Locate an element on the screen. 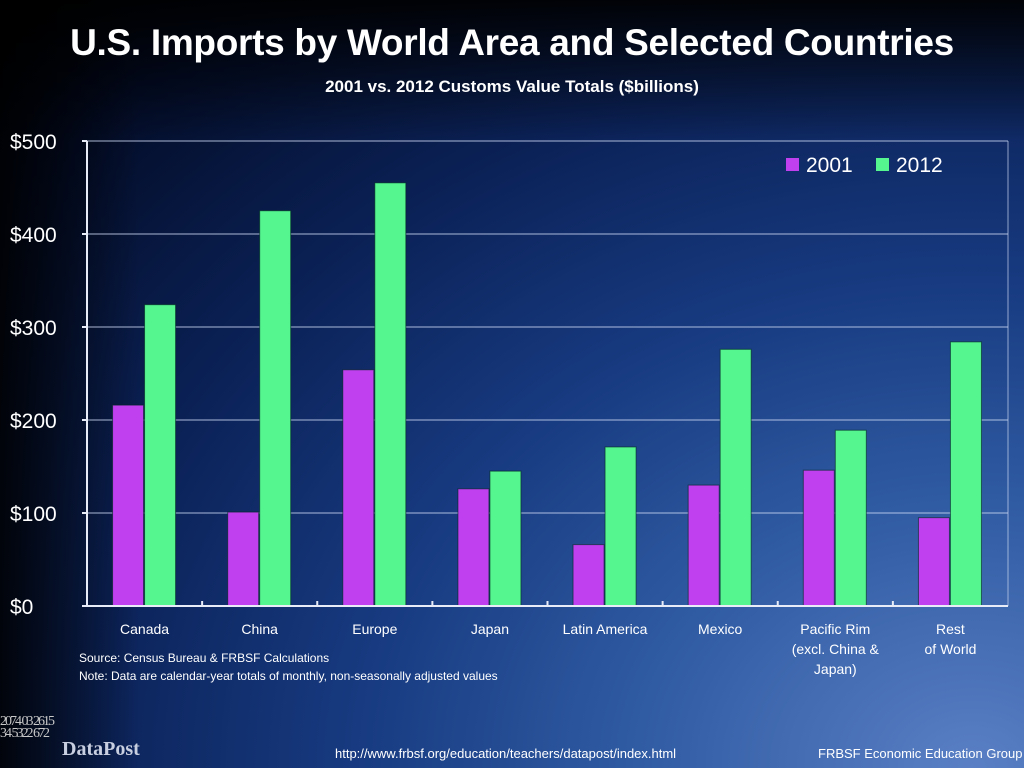 This screenshot has height=768, width=1024. x-tick-label-line: Canada is located at coordinates (144, 629).